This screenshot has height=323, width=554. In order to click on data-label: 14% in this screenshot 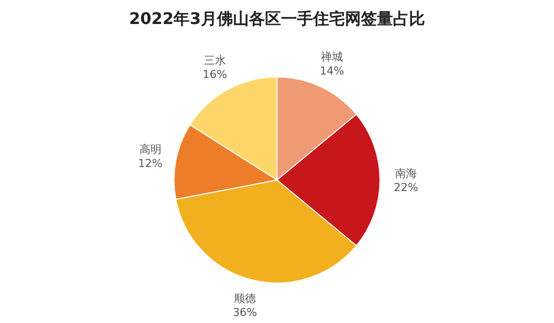, I will do `click(332, 71)`.